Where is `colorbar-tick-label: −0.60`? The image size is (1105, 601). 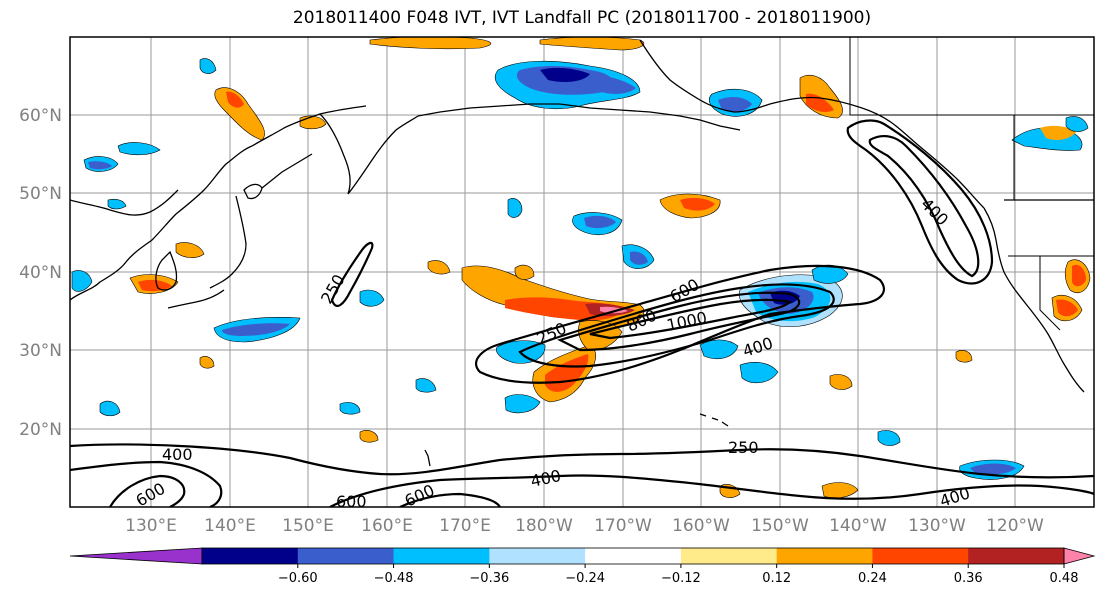
colorbar-tick-label: −0.60 is located at coordinates (298, 578).